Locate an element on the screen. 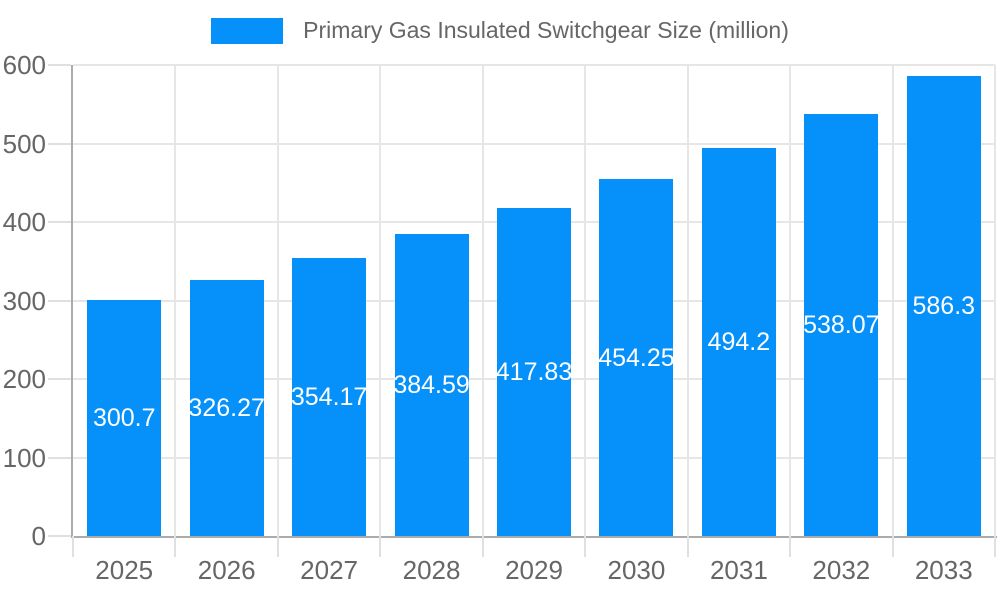  x-axis-line is located at coordinates (534, 537).